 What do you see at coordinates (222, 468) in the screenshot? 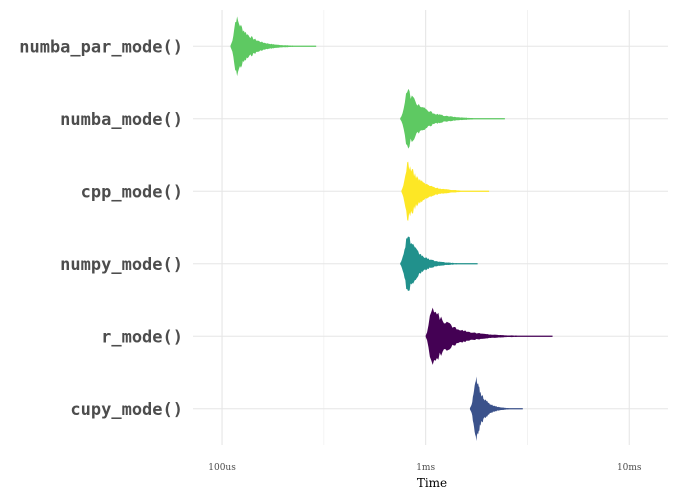
I see `x-tick-label: 100us` at bounding box center [222, 468].